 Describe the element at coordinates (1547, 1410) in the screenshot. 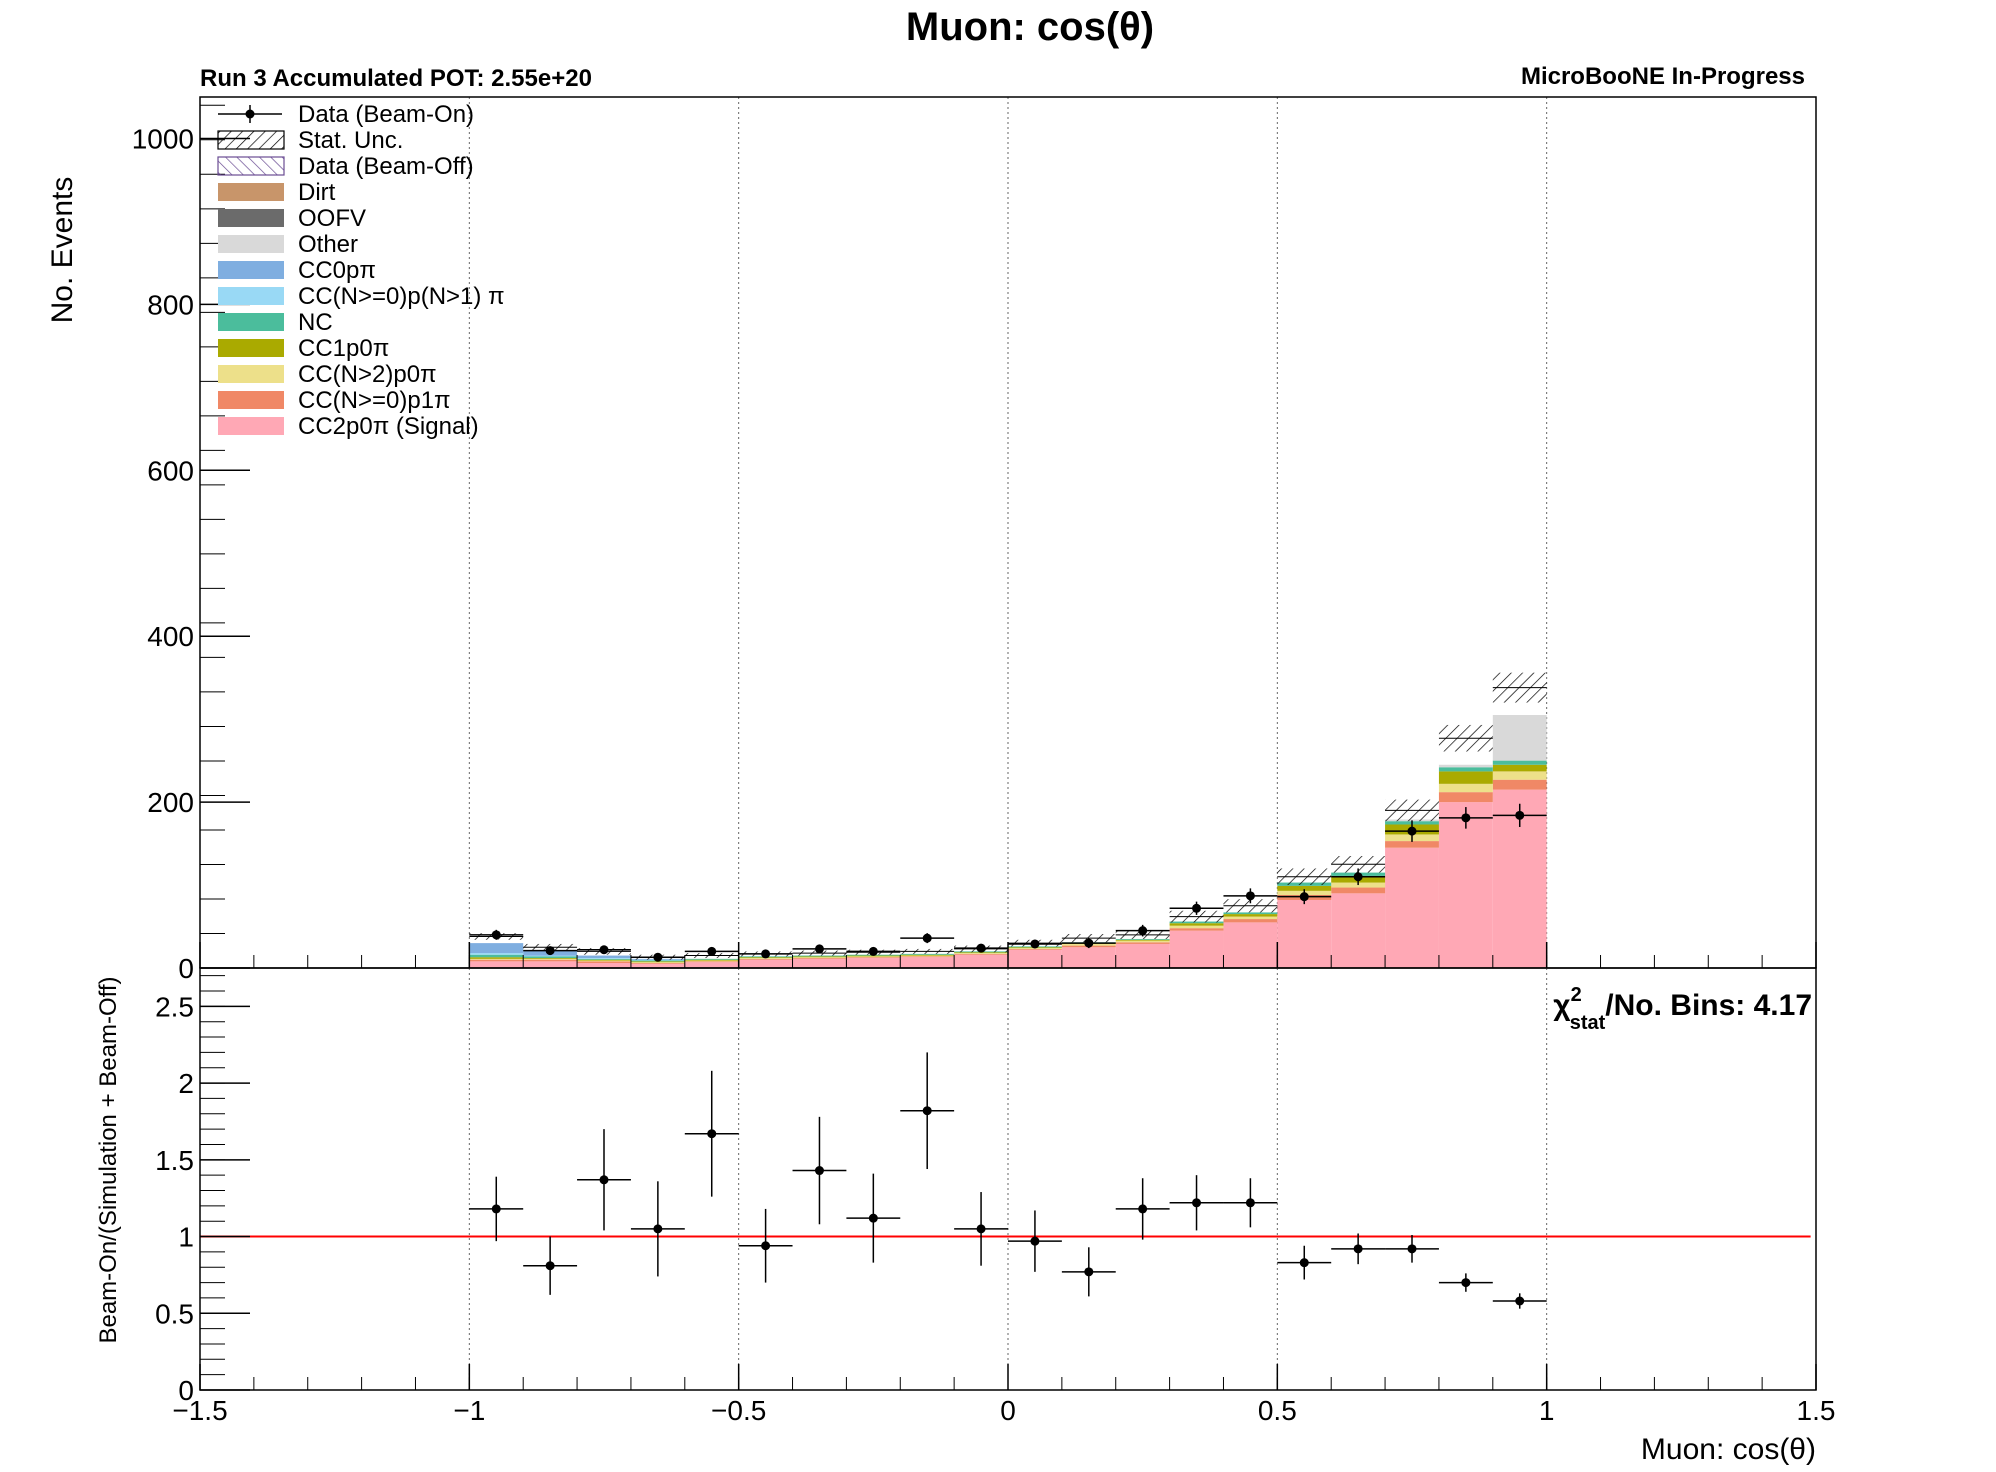

I see `x-tick-label: 1` at that location.